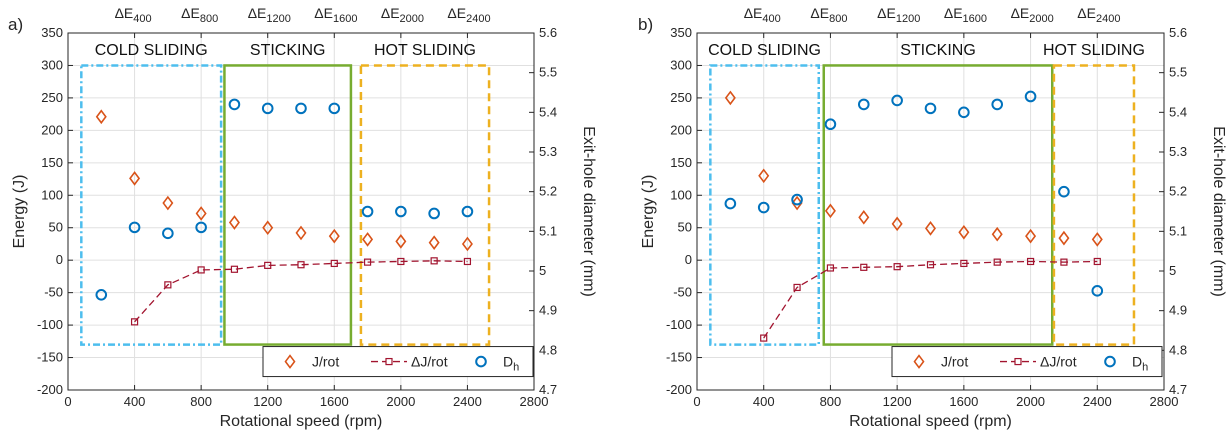 The image size is (1229, 448). What do you see at coordinates (1094, 50) in the screenshot?
I see `region-label: HOT SLIDING` at bounding box center [1094, 50].